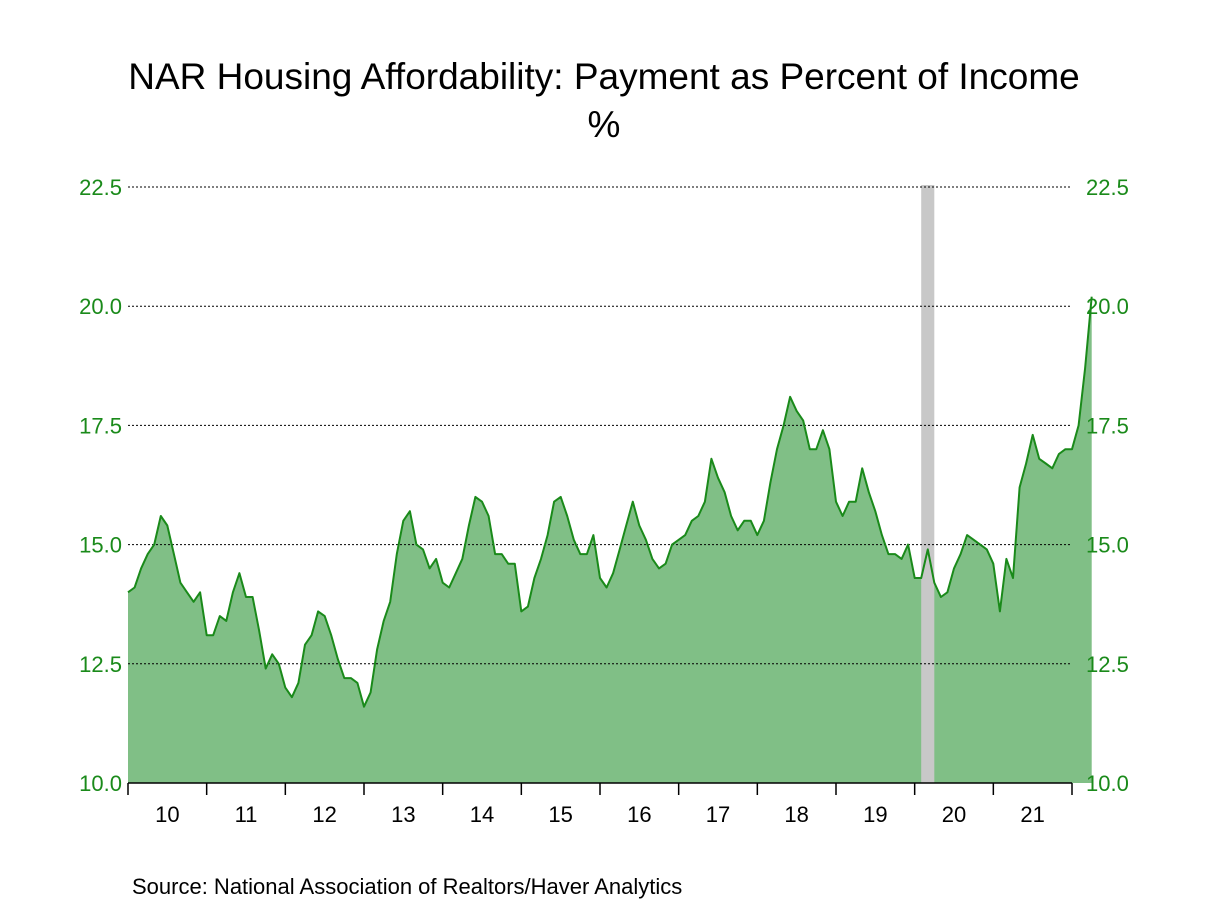 The height and width of the screenshot is (906, 1208). I want to click on x-tick-label: 15, so click(560, 814).